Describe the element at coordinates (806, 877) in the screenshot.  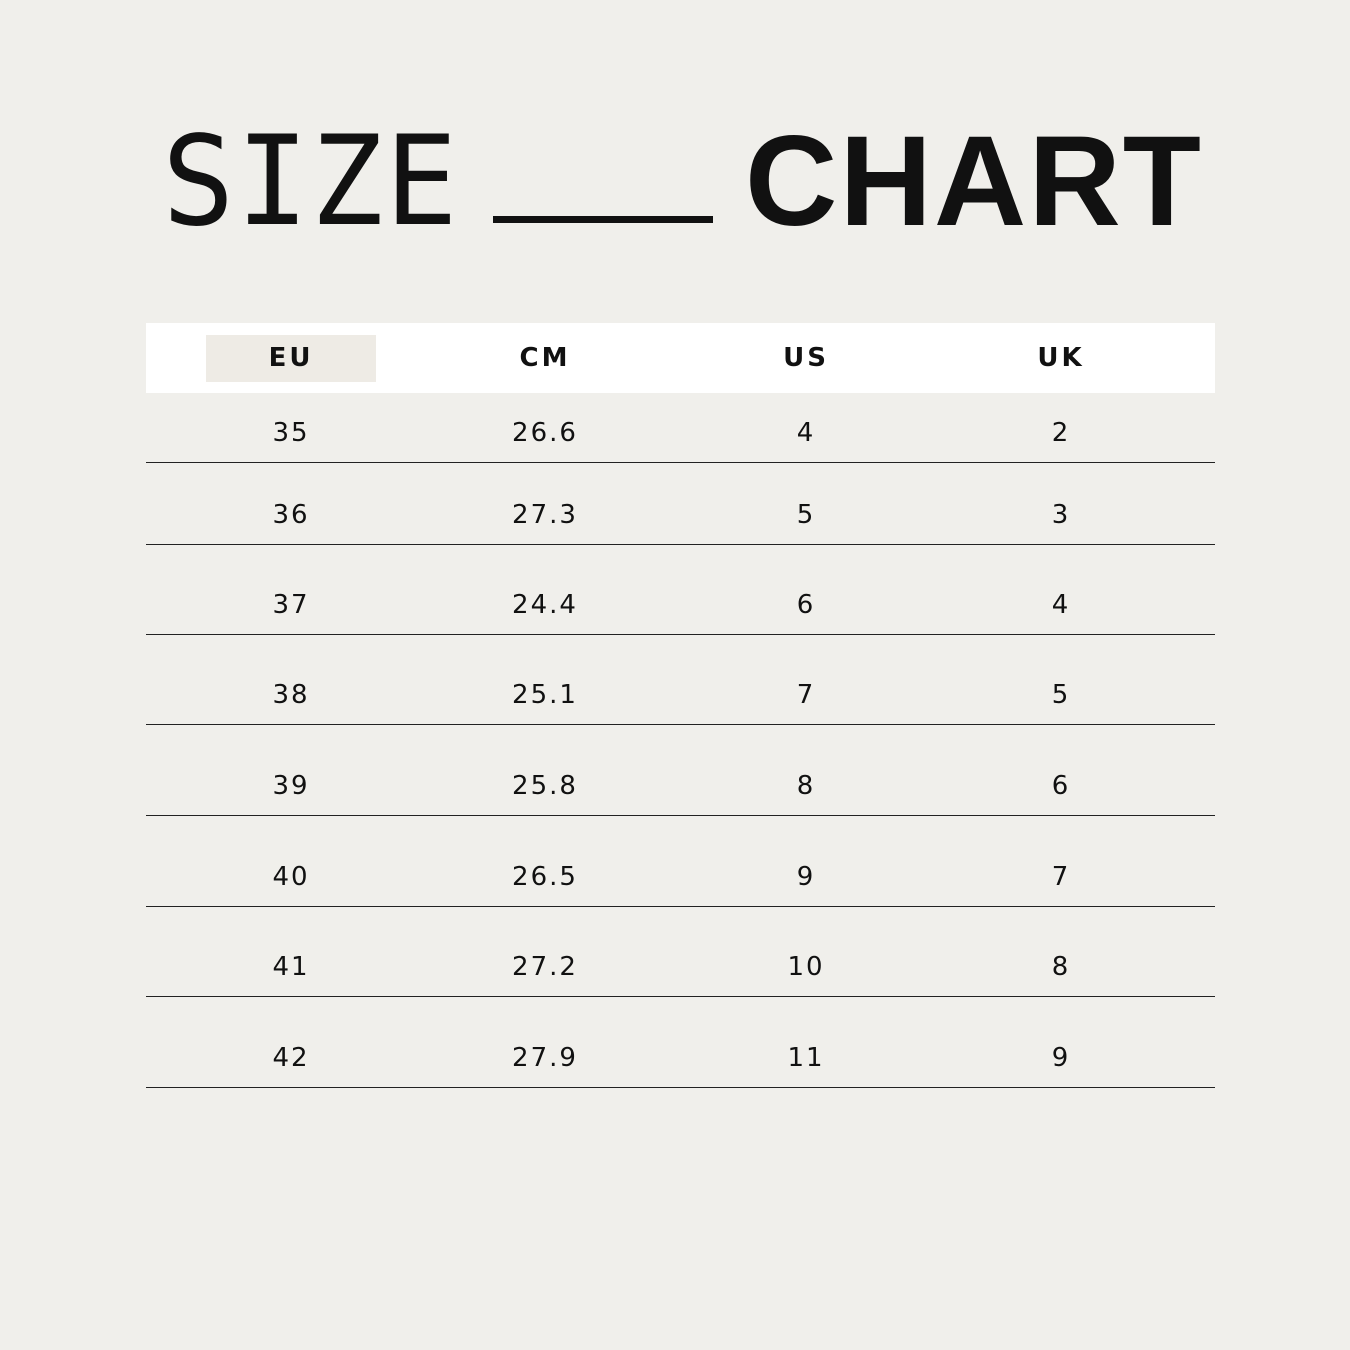
I see `cell-us: 9` at that location.